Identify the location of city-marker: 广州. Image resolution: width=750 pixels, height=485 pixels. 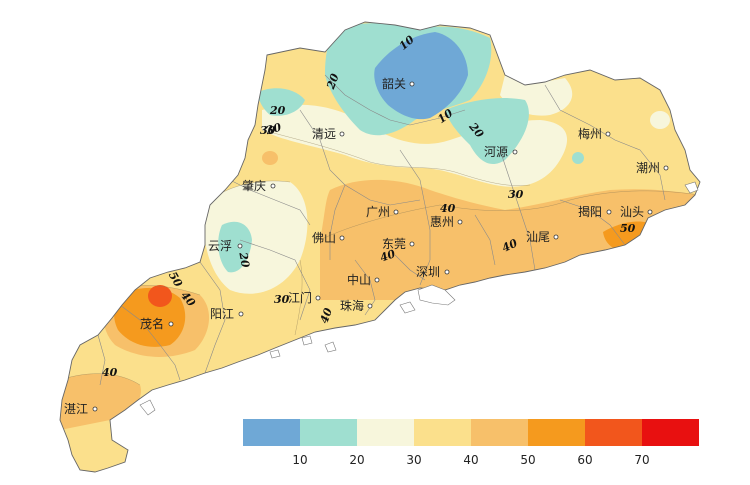
(382, 212).